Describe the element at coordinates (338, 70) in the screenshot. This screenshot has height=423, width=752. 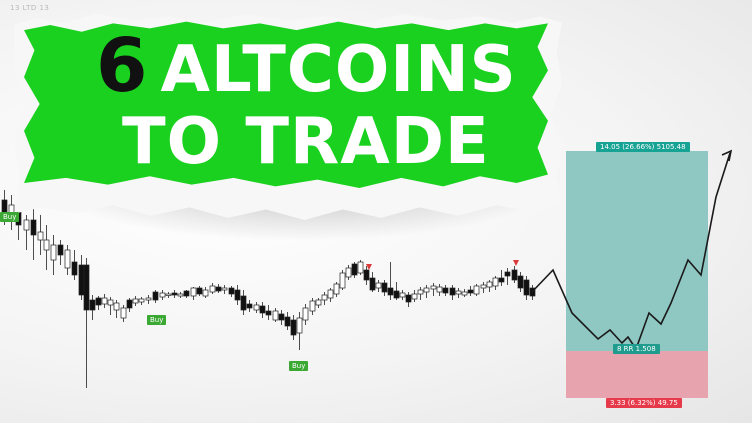
I see `headline-word: ALTCOINS` at that location.